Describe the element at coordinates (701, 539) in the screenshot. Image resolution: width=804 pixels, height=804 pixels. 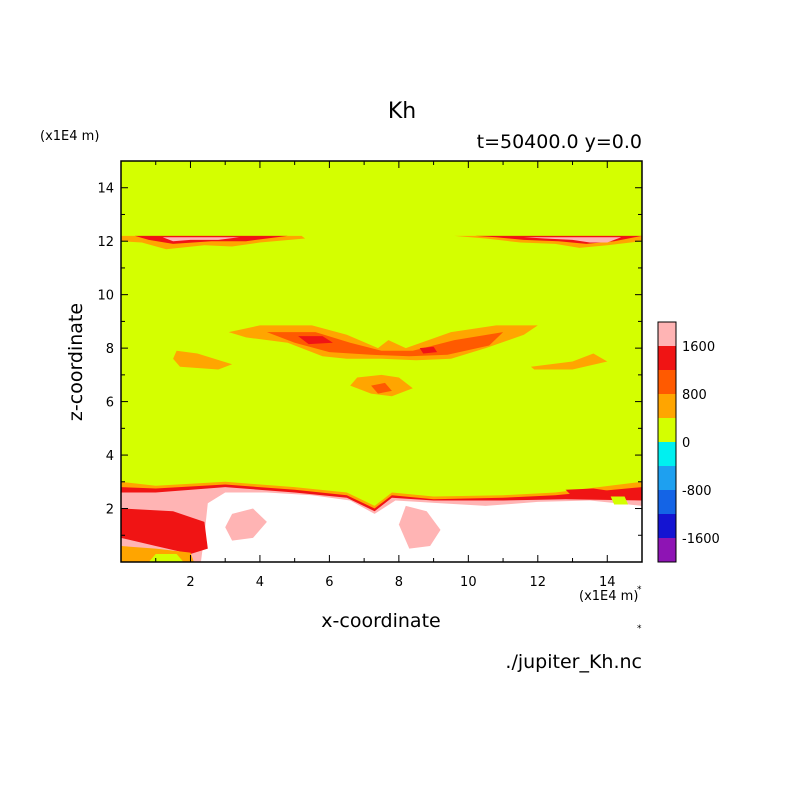
I see `colorbar-tick-label: -1600` at that location.